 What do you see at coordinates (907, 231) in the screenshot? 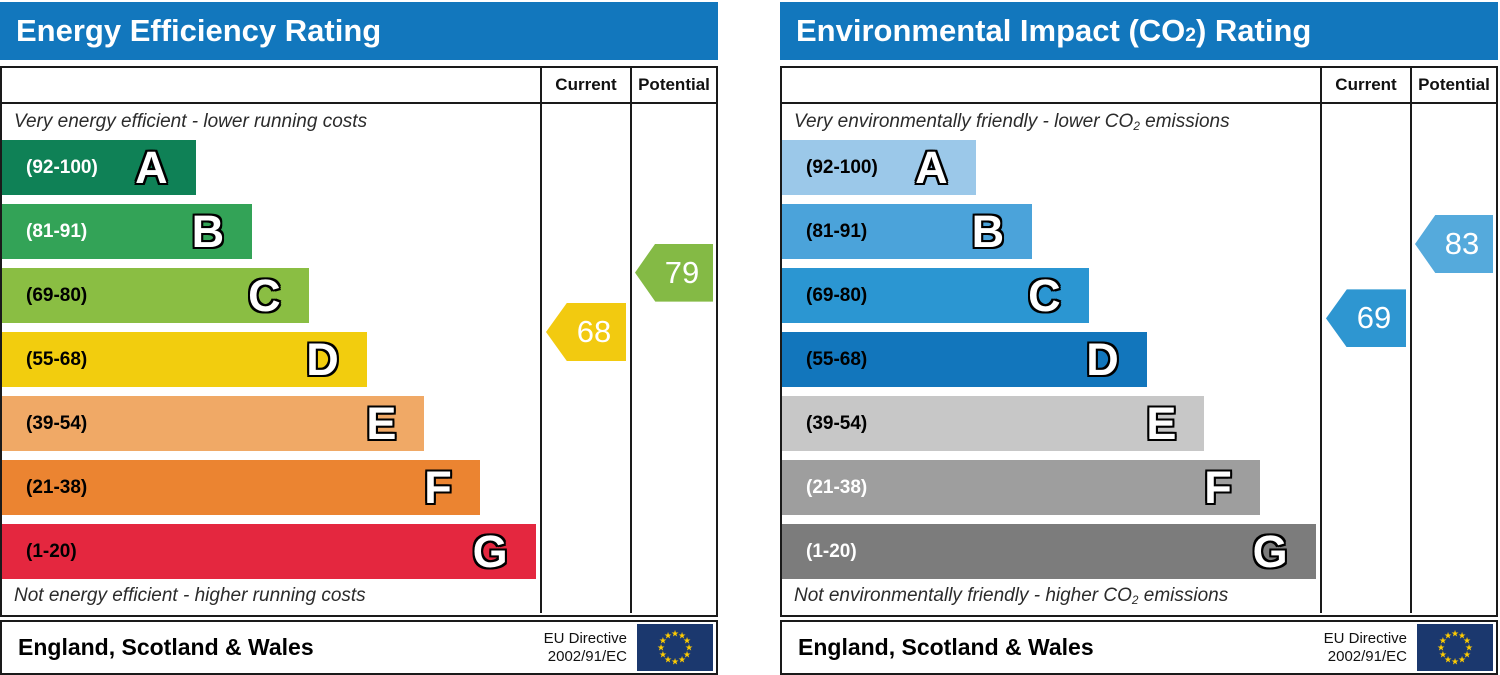
I see `band-row-b: (81-91) B` at bounding box center [907, 231].